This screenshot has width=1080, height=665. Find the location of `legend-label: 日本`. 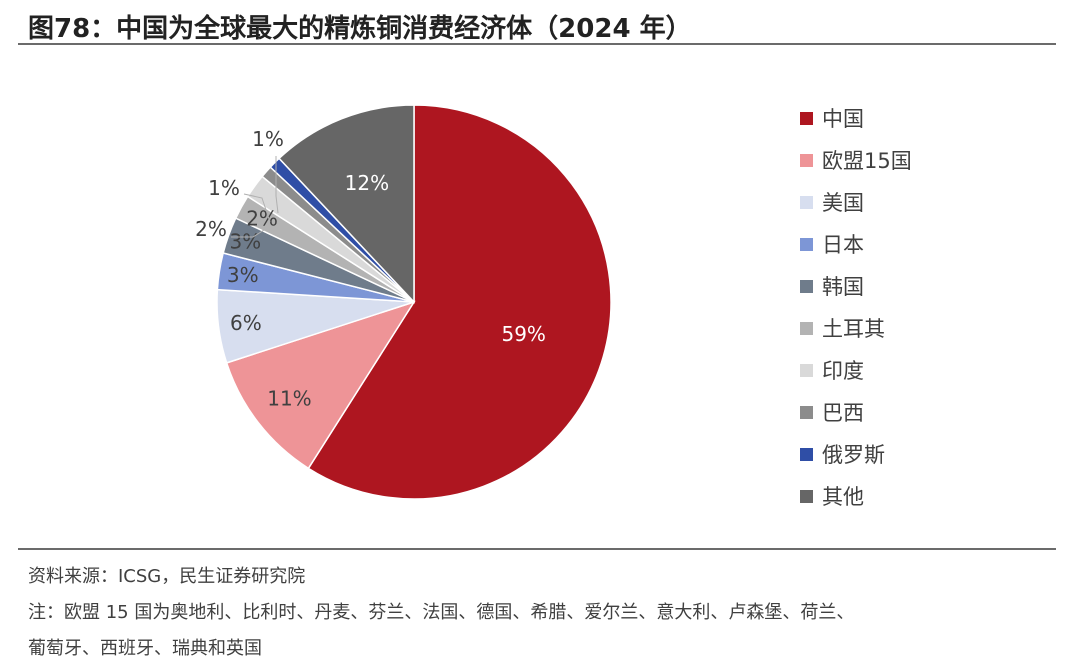

legend-label: 日本 is located at coordinates (843, 245).